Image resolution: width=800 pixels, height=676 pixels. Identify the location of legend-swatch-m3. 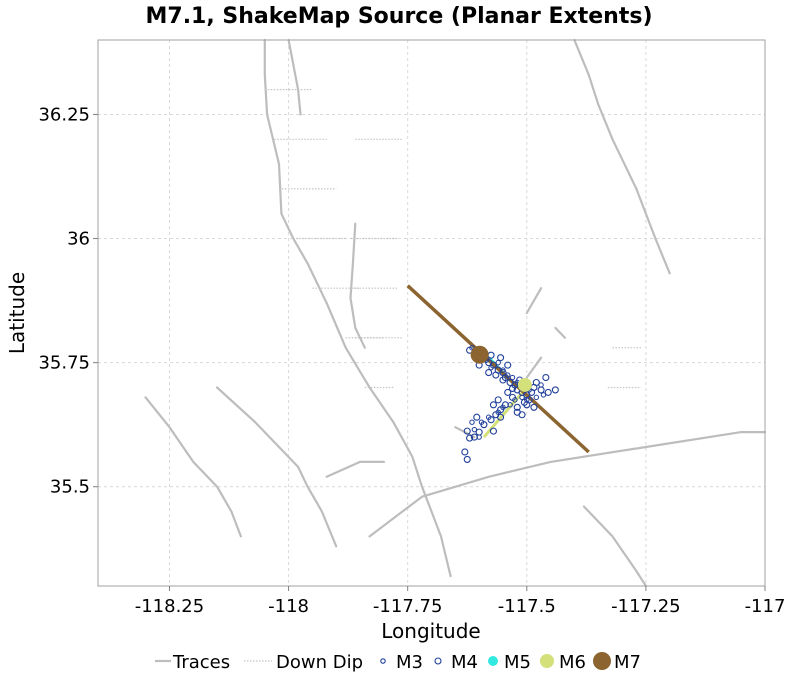
(383, 661).